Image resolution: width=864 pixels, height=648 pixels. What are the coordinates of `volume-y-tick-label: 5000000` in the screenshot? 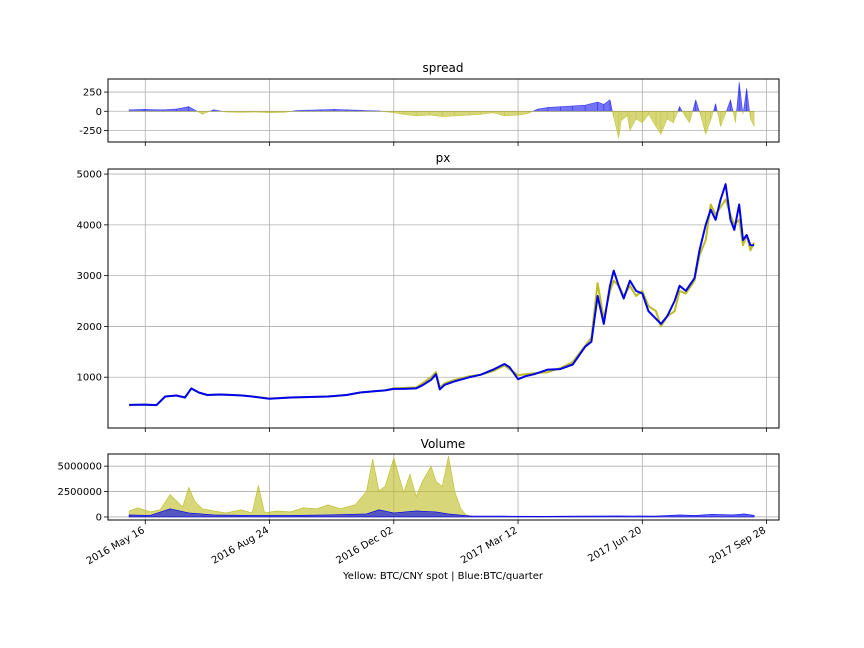 It's located at (79, 467).